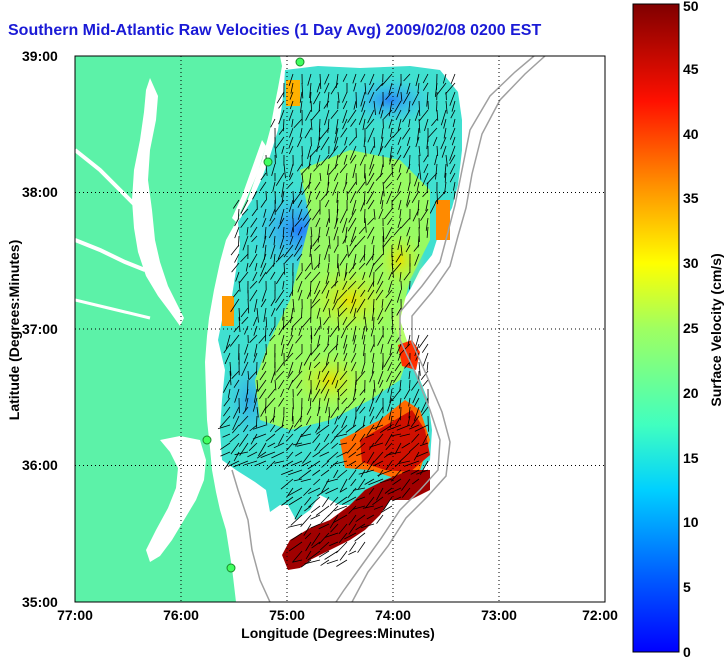  Describe the element at coordinates (691, 7) in the screenshot. I see `colorbar-tick: 50` at that location.